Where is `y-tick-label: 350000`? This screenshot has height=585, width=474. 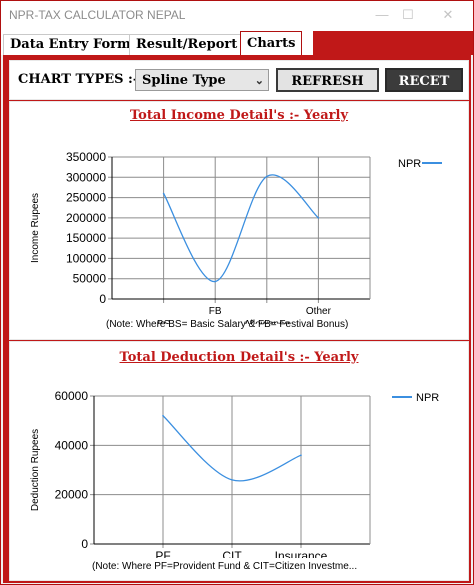
y-tick-label: 350000 is located at coordinates (86, 157).